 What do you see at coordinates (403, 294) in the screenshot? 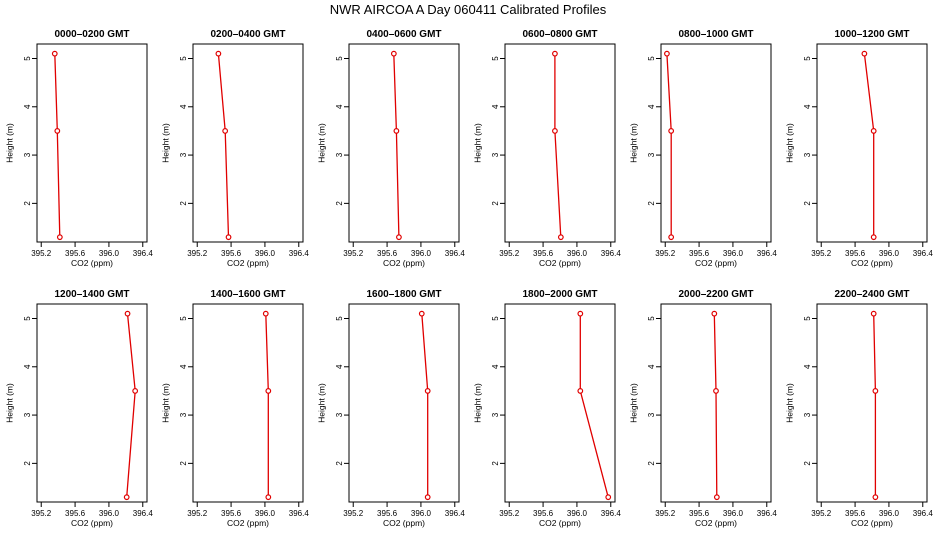
I see `panel-title: 1600–1800 GMT` at bounding box center [403, 294].